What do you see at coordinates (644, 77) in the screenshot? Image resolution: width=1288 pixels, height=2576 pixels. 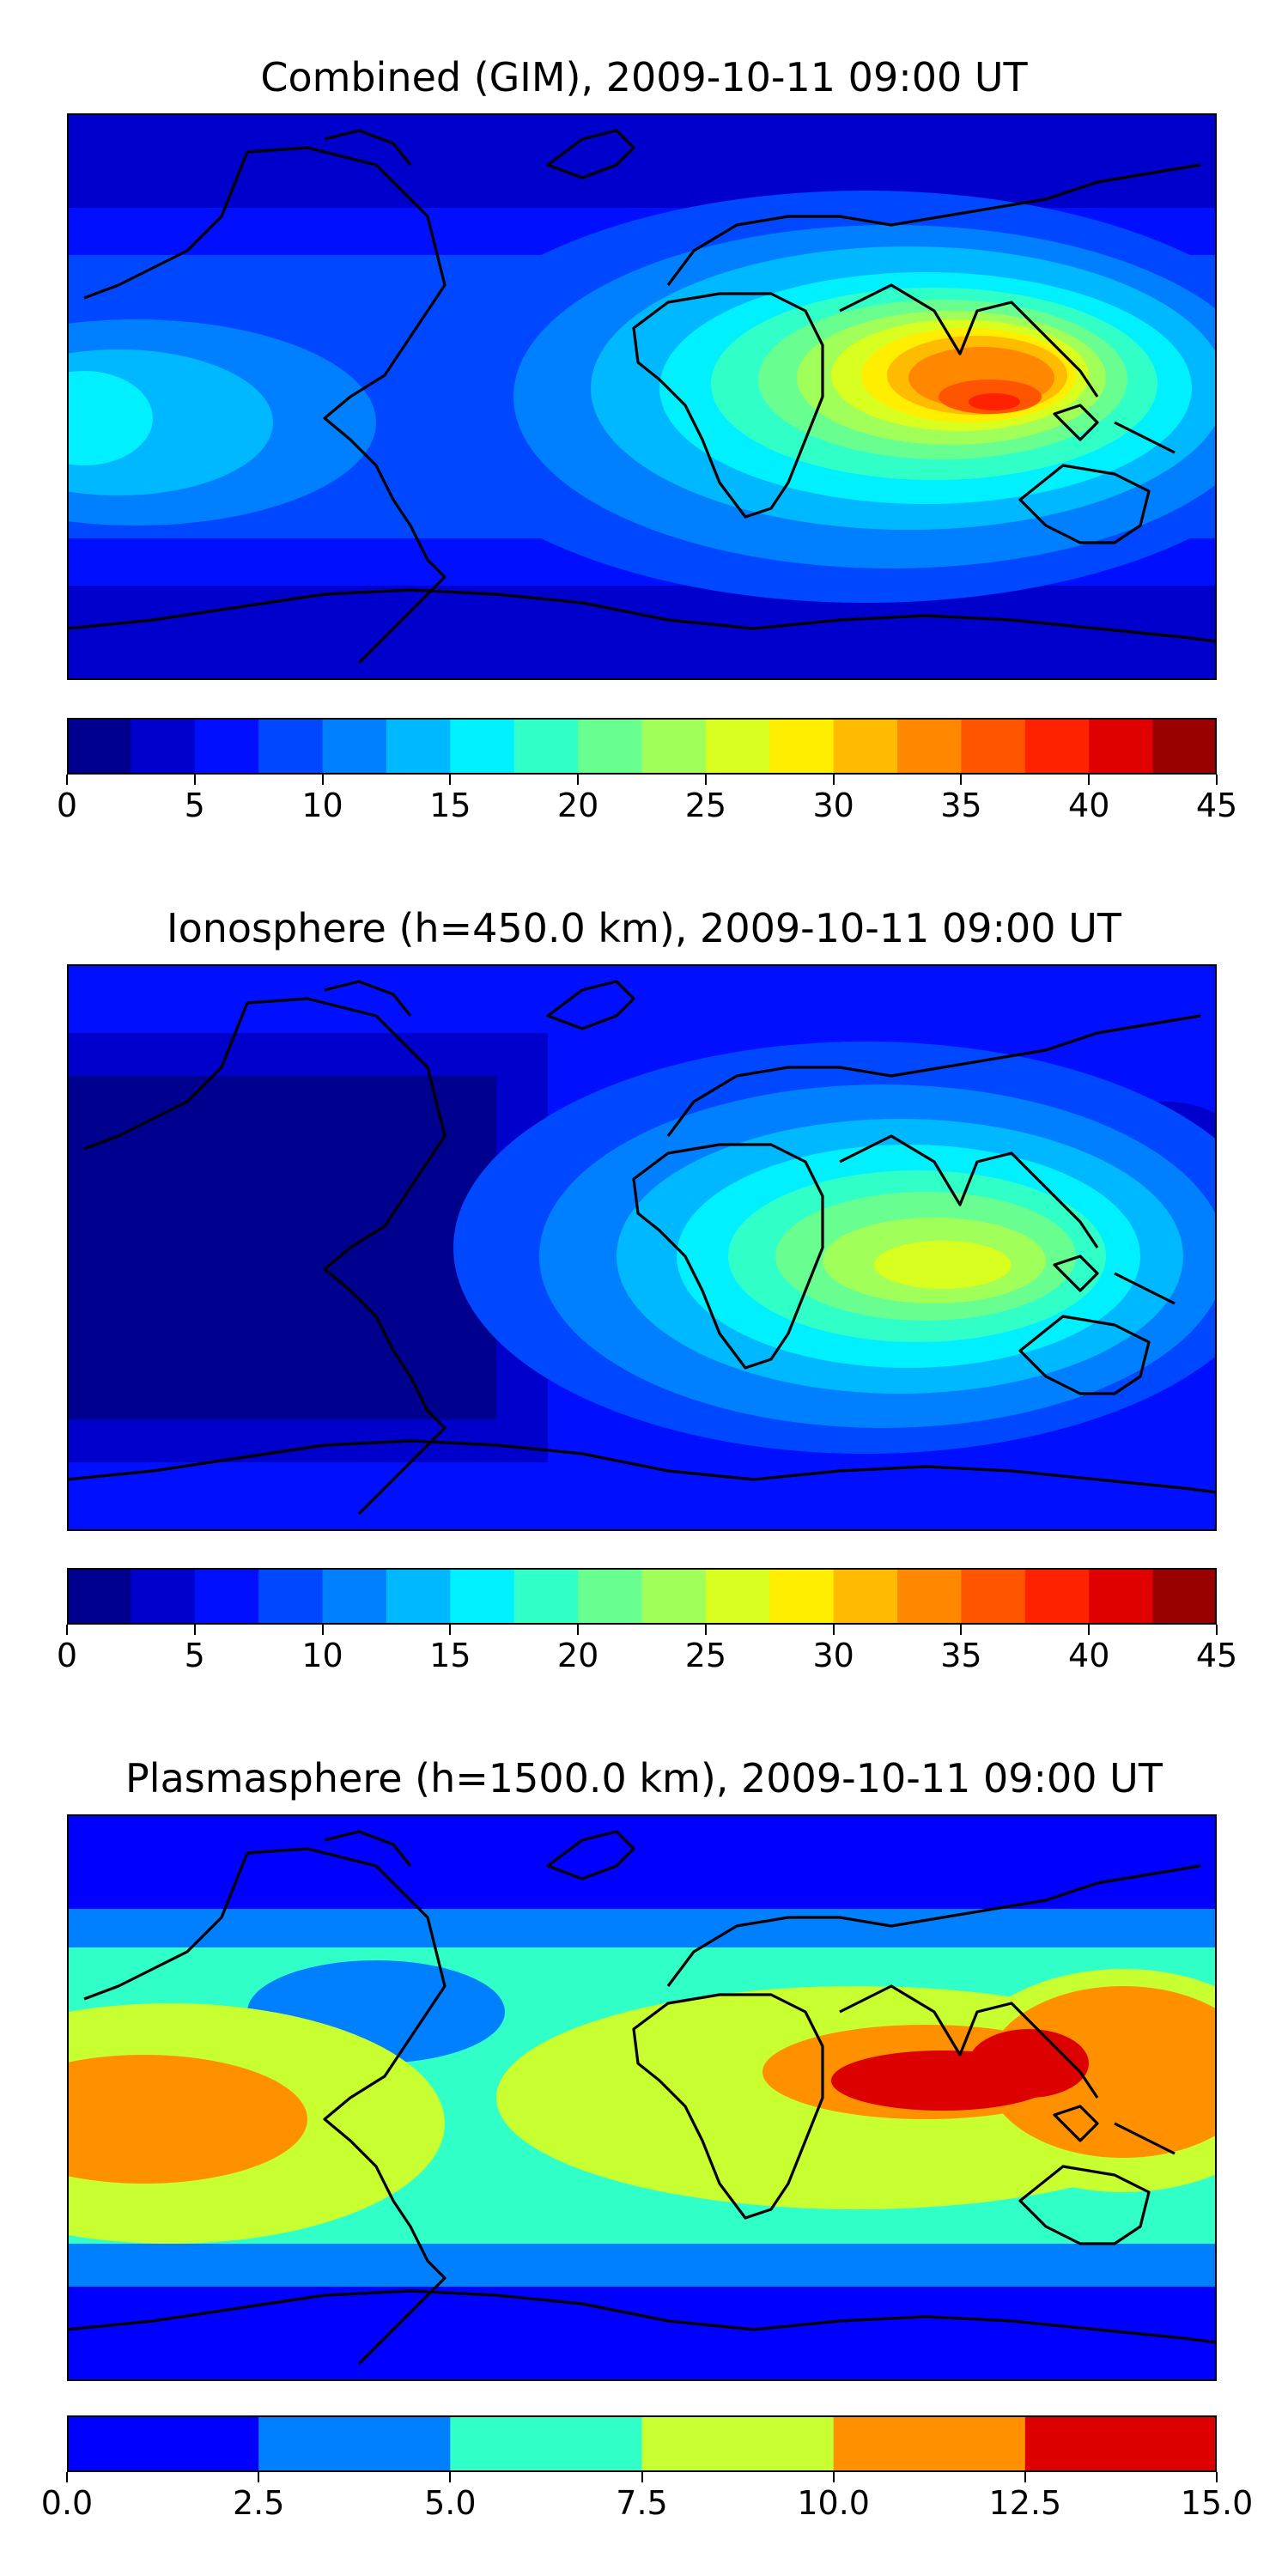 I see `panel-title-combined: Combined (GIM), 2009-10-11 09:00 UT` at bounding box center [644, 77].